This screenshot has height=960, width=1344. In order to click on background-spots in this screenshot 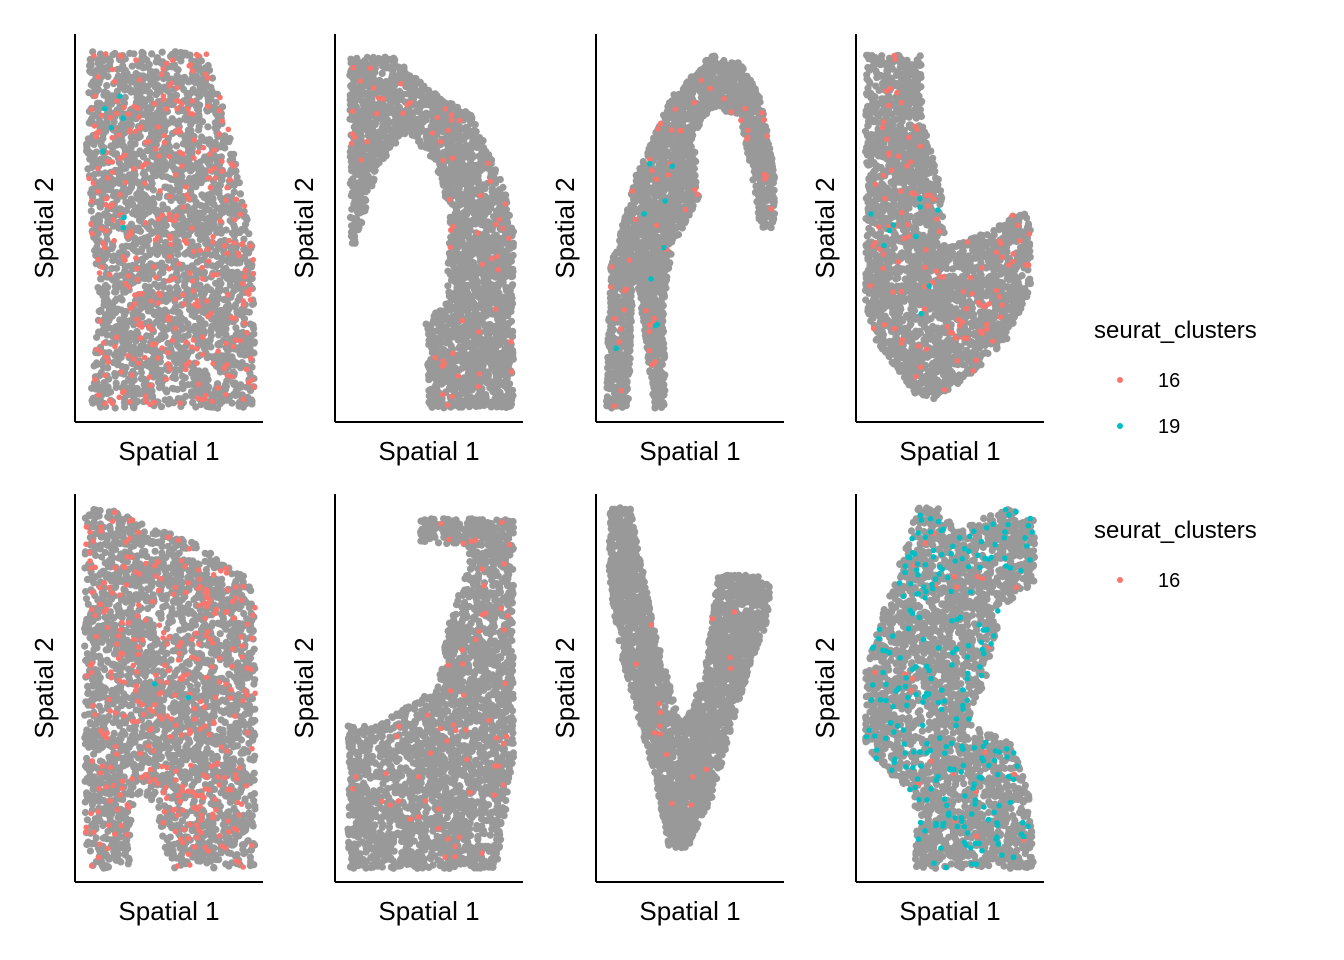, I will do `click(170, 230)`.